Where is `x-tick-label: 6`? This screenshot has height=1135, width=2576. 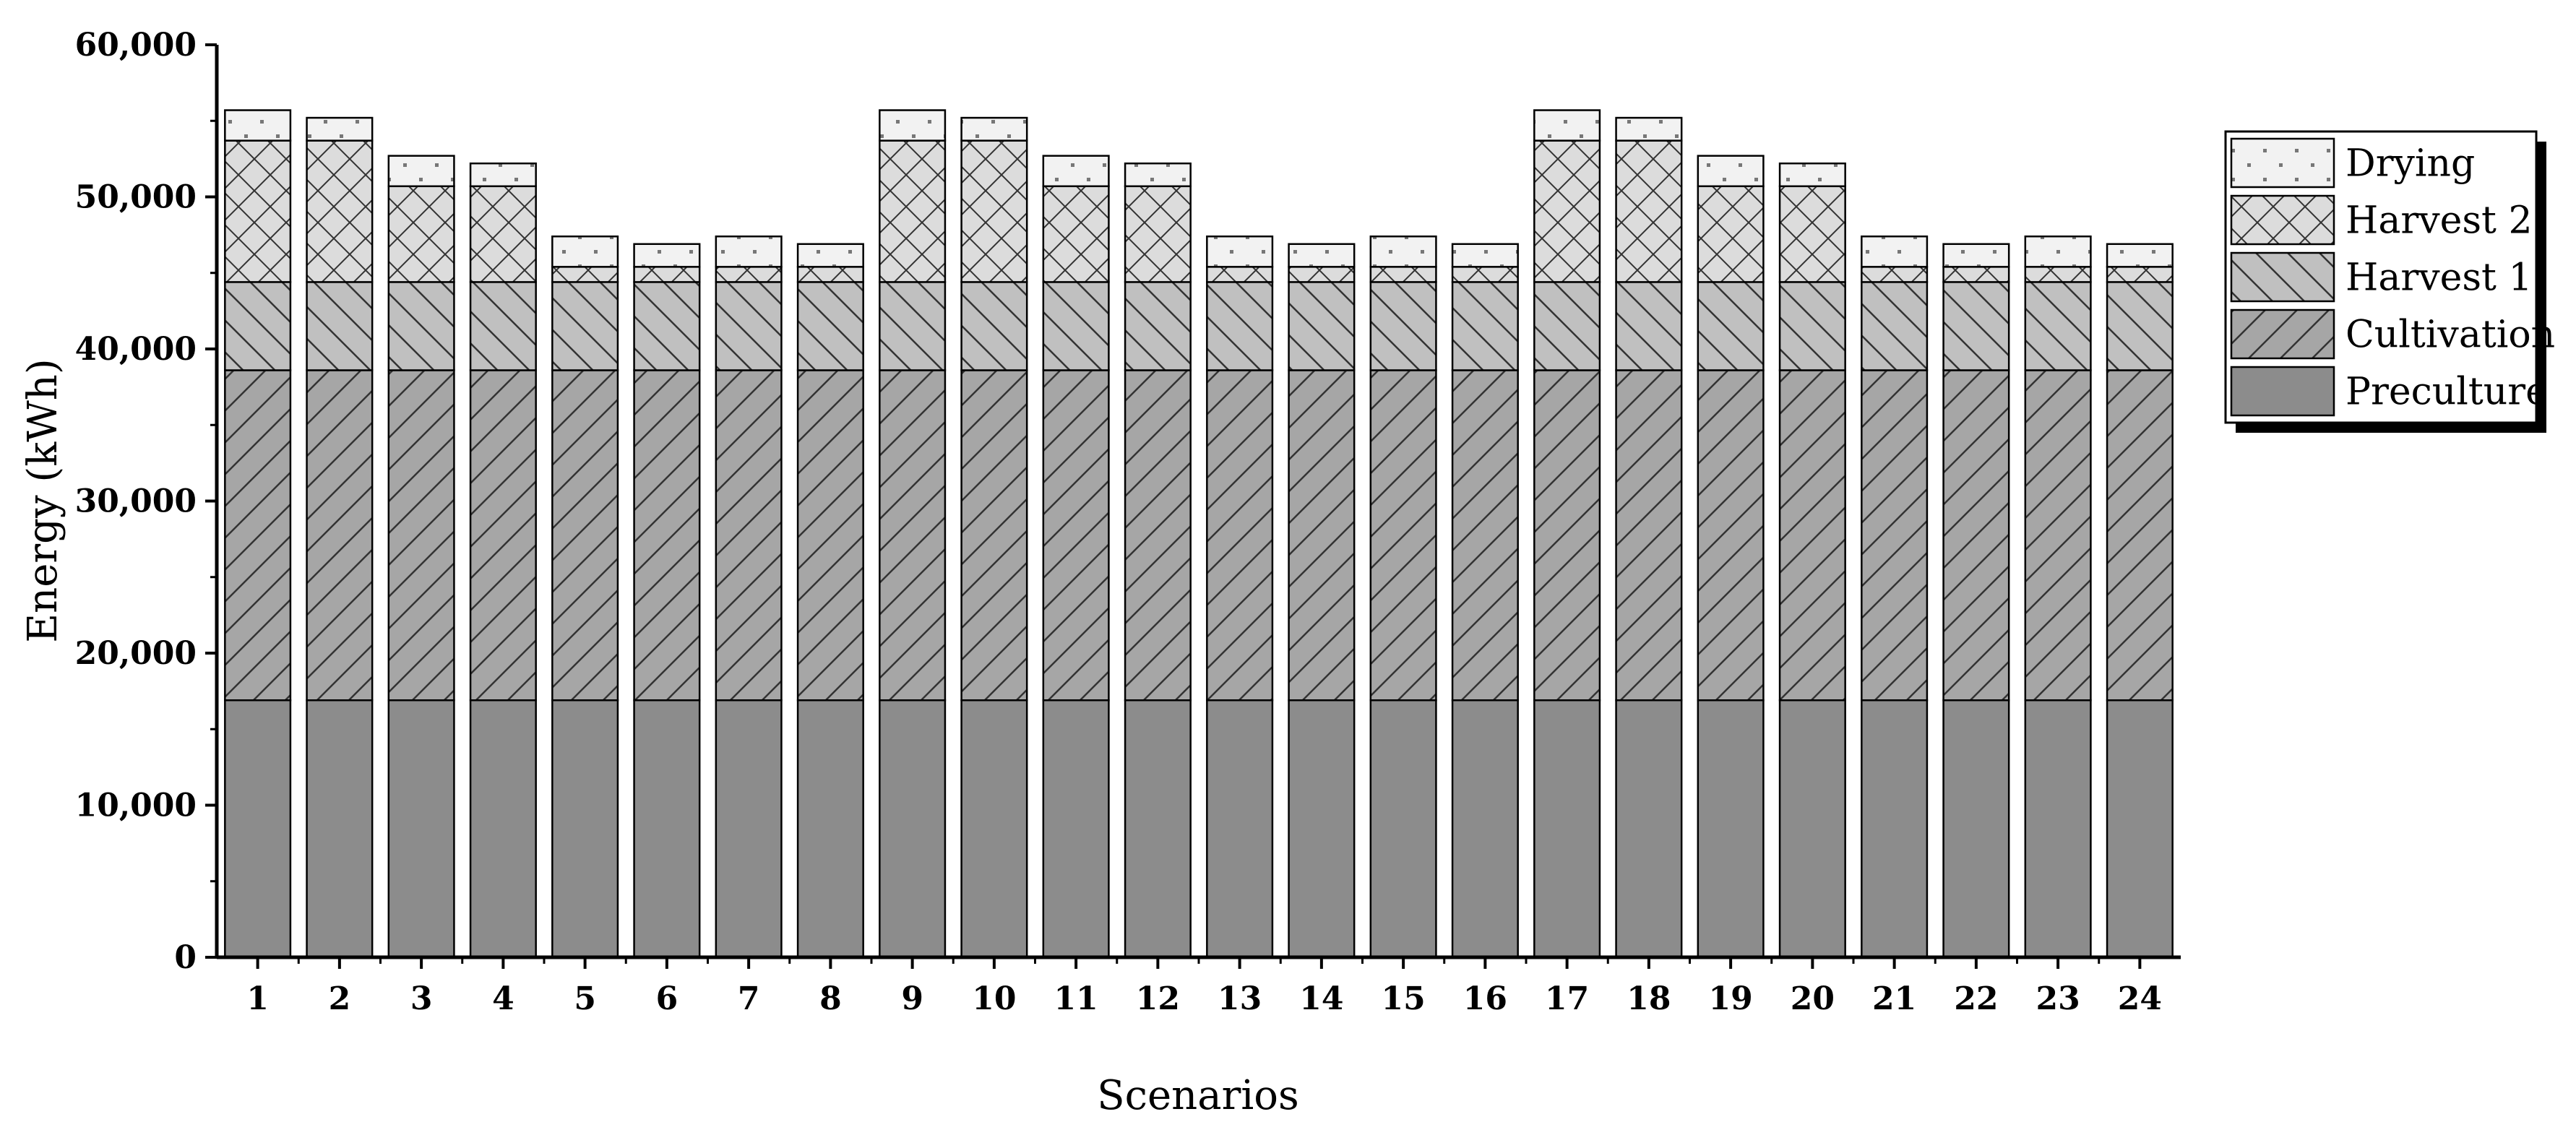 x-tick-label: 6 is located at coordinates (667, 998).